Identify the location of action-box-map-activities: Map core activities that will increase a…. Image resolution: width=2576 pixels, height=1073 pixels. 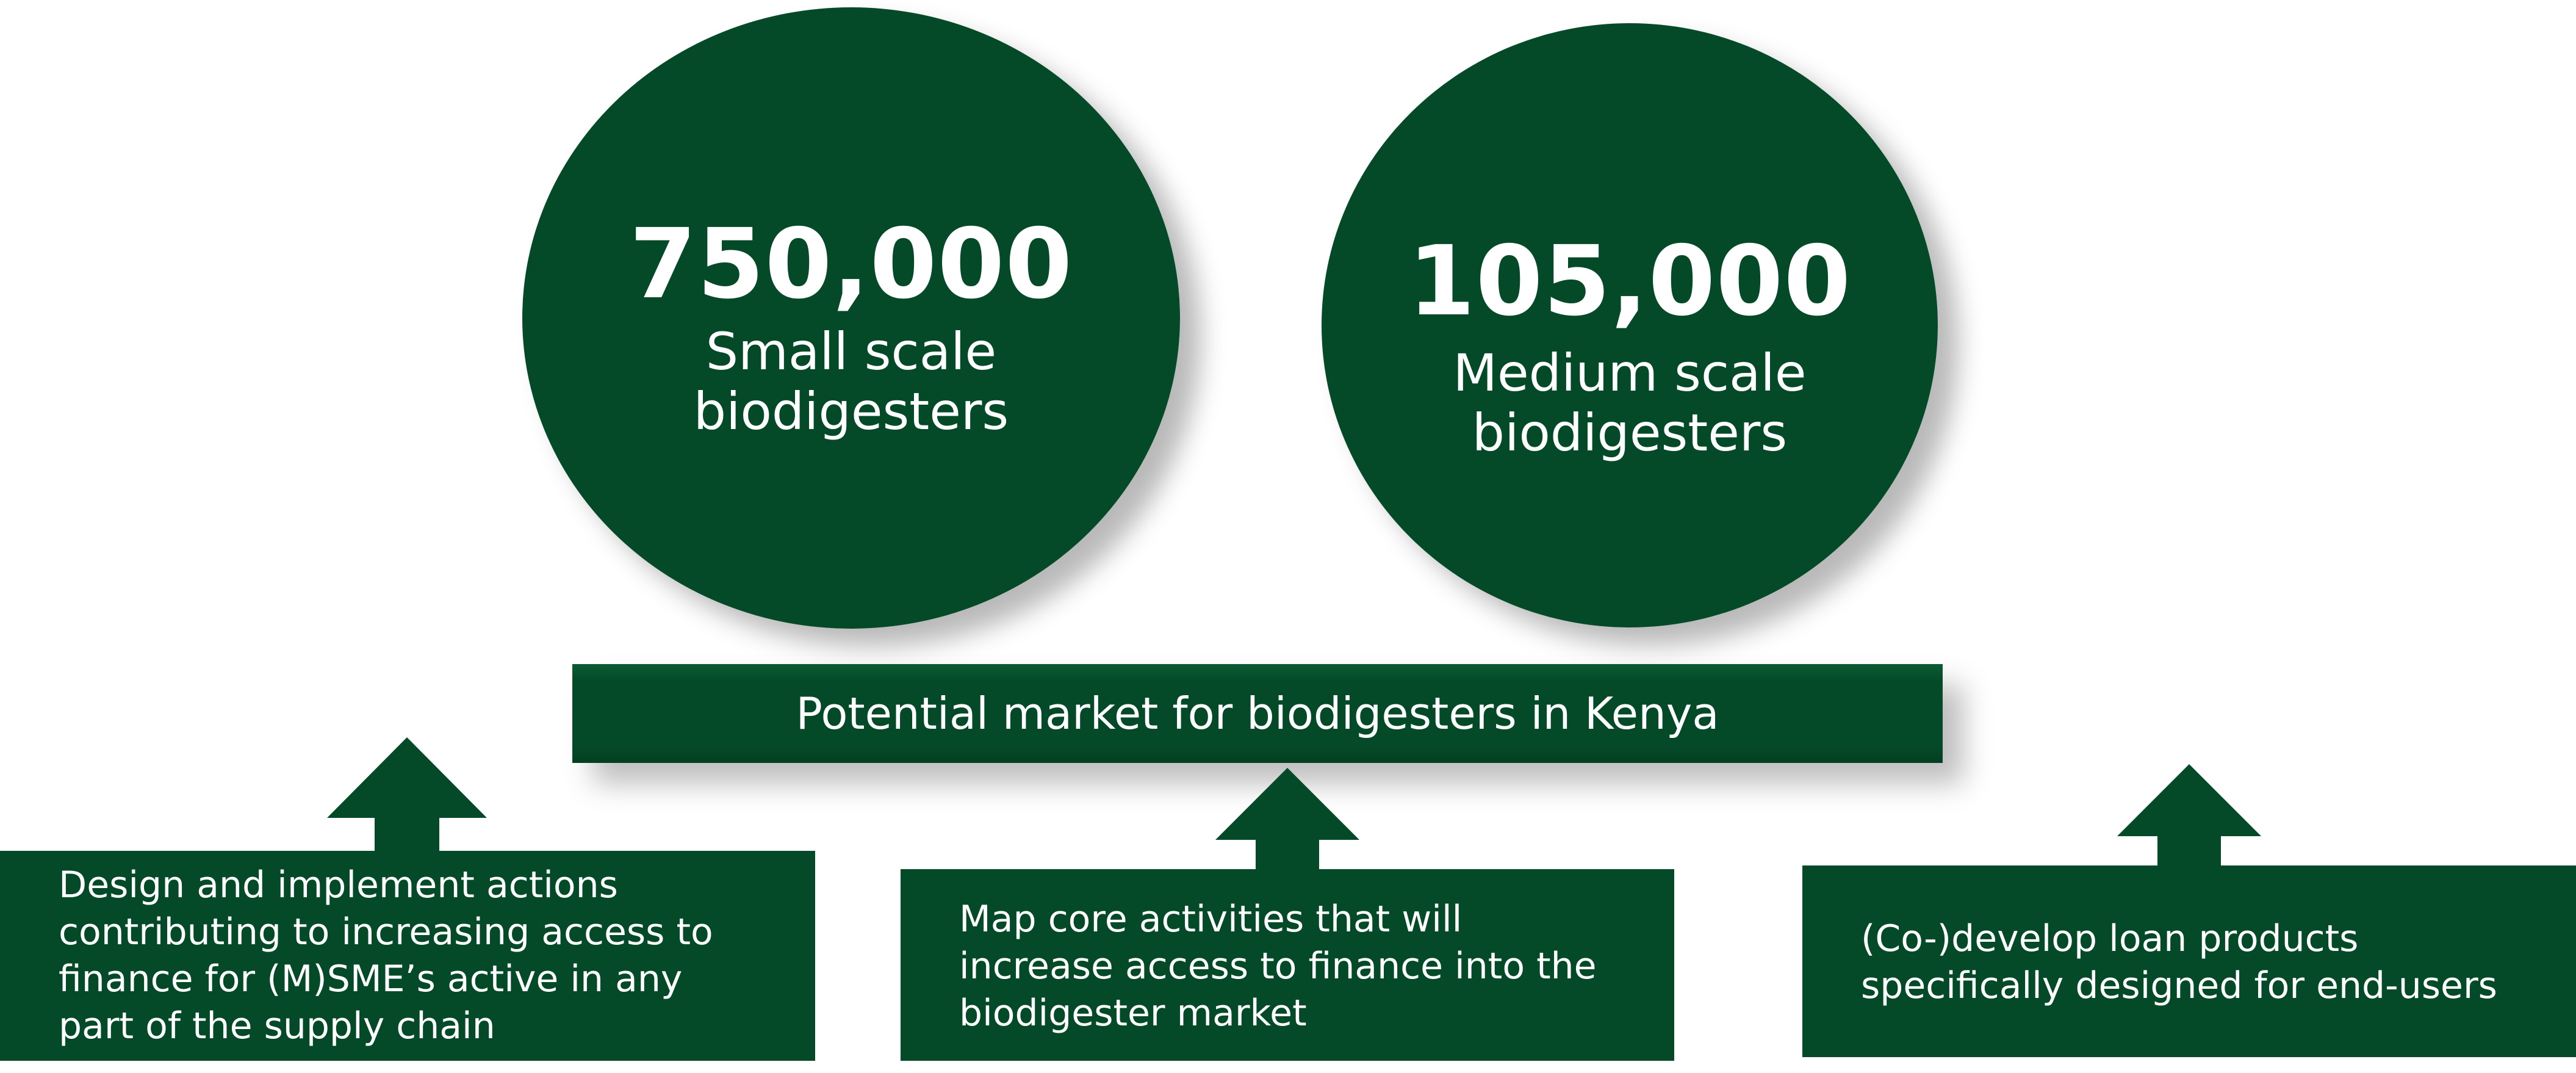
(1287, 965).